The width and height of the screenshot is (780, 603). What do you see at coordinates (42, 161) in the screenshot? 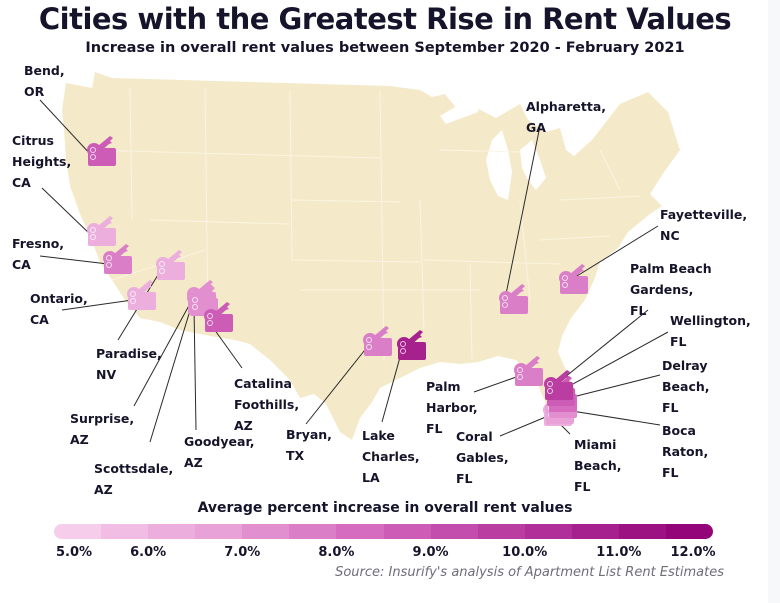
I see `city-label: Citrus Heights, CA` at bounding box center [42, 161].